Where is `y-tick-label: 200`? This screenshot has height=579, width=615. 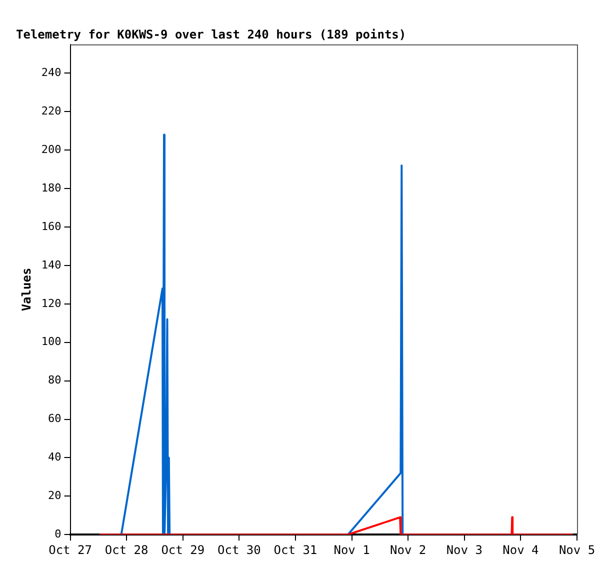 y-tick-label: 200 is located at coordinates (51, 149).